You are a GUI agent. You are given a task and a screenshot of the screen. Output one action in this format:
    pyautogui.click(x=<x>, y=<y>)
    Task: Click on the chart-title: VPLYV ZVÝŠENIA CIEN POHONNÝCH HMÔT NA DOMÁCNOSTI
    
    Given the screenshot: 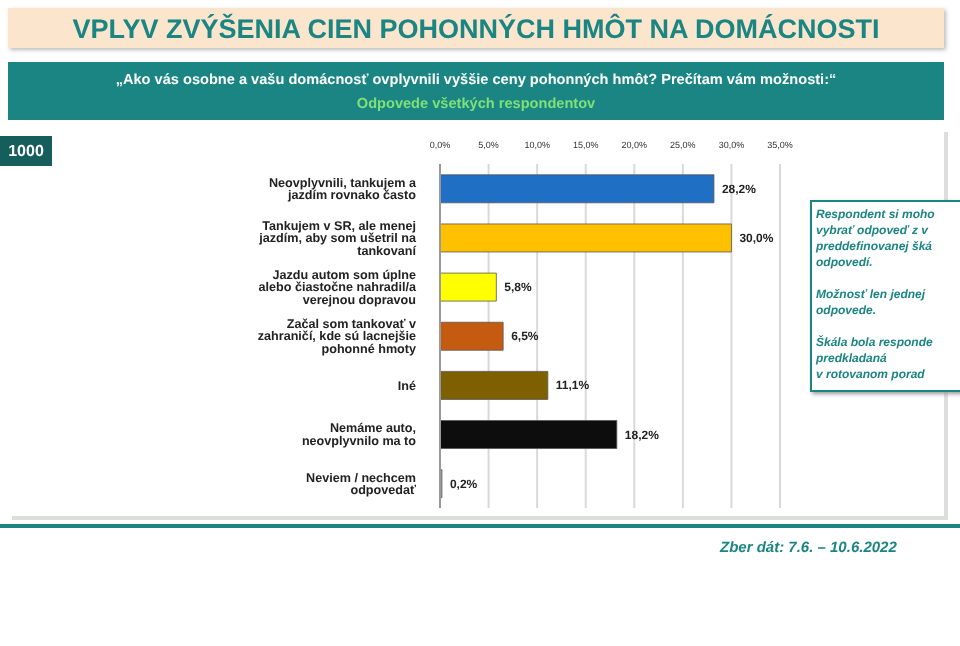 What is the action you would take?
    pyautogui.click(x=476, y=28)
    